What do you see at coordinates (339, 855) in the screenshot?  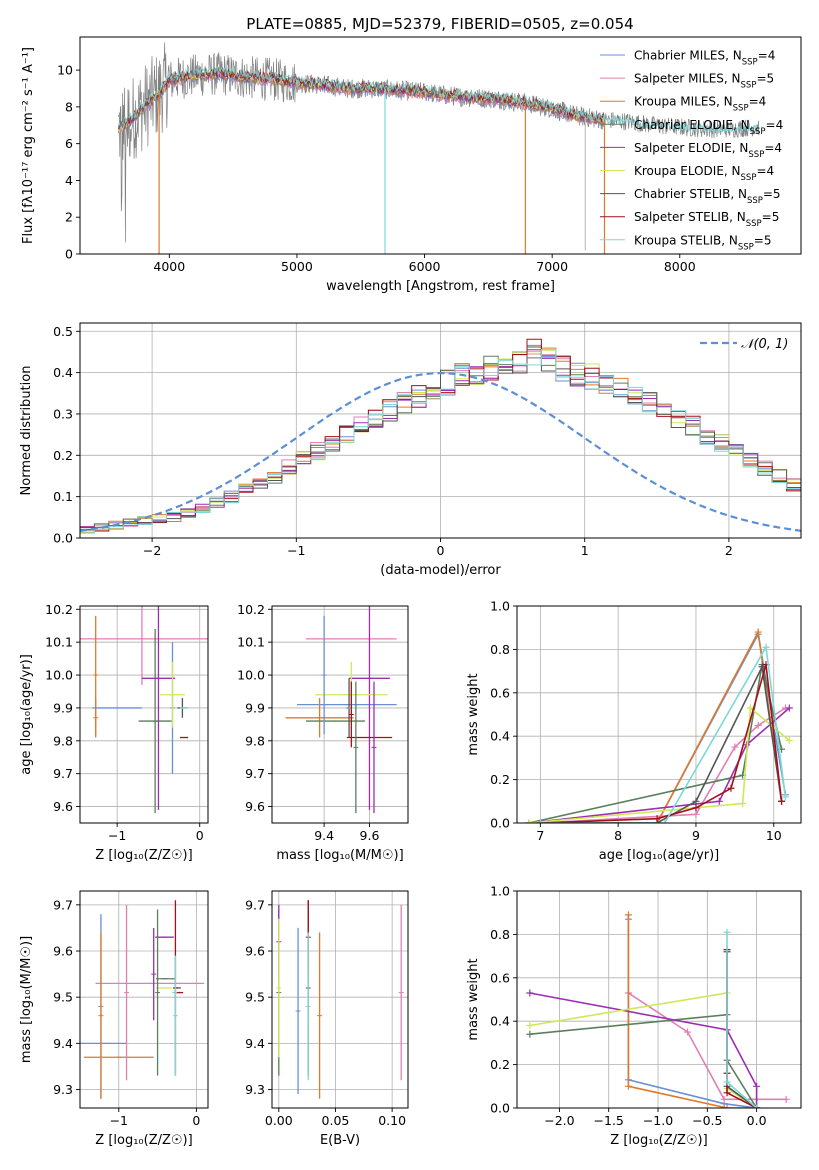 I see `x-axis-label: mass [log₁₀(M/M☉)]` at bounding box center [339, 855].